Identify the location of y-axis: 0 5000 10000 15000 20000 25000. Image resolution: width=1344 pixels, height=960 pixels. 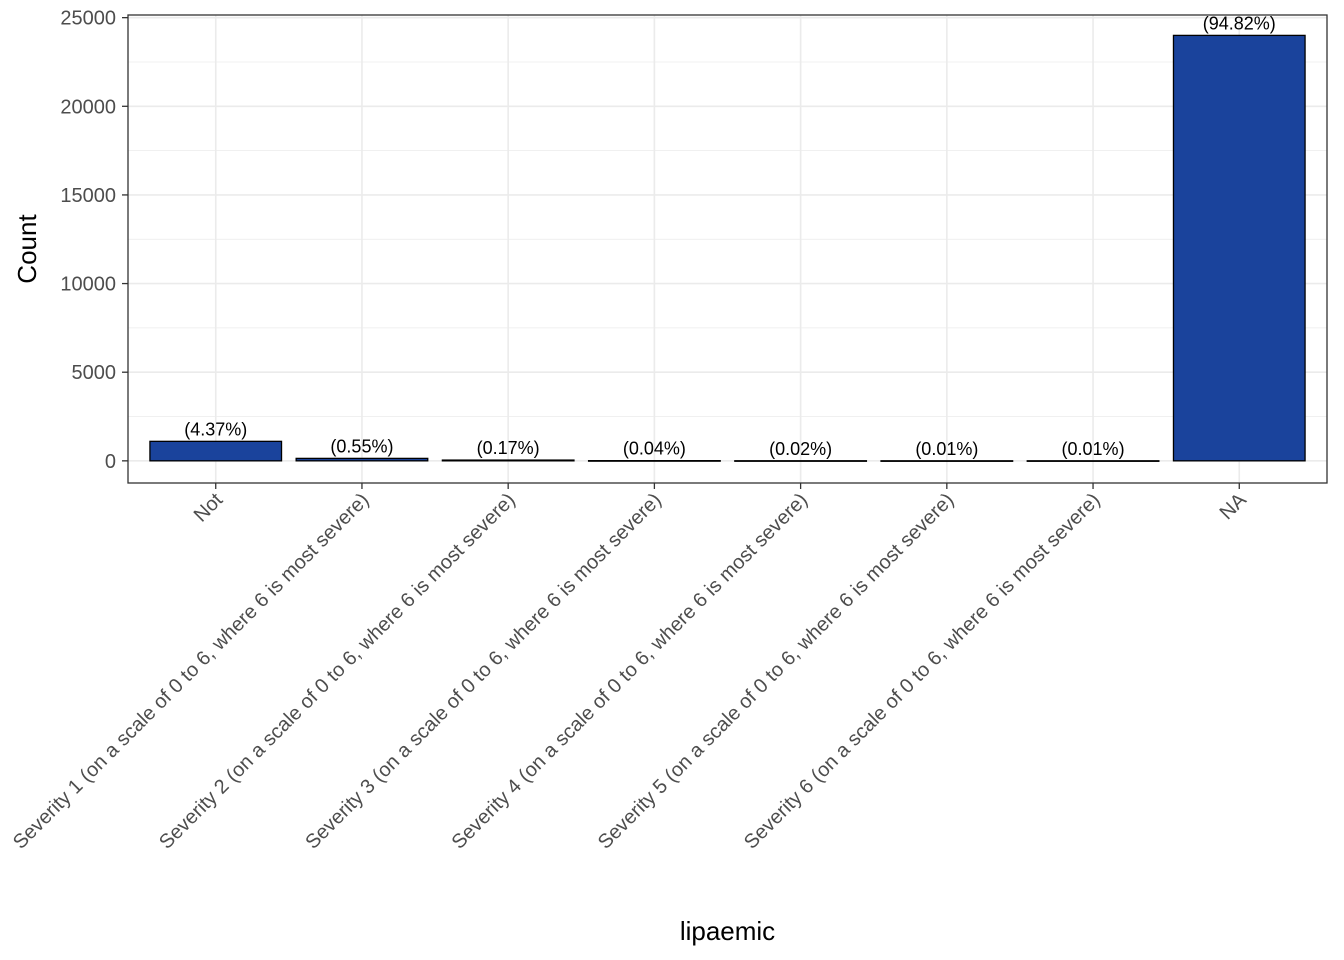
(94, 240).